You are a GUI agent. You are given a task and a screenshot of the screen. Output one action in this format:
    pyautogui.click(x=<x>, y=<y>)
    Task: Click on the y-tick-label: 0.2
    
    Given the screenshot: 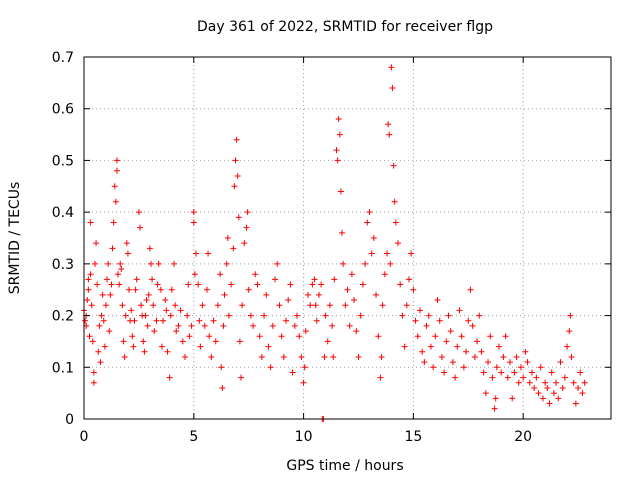 What is the action you would take?
    pyautogui.click(x=63, y=317)
    